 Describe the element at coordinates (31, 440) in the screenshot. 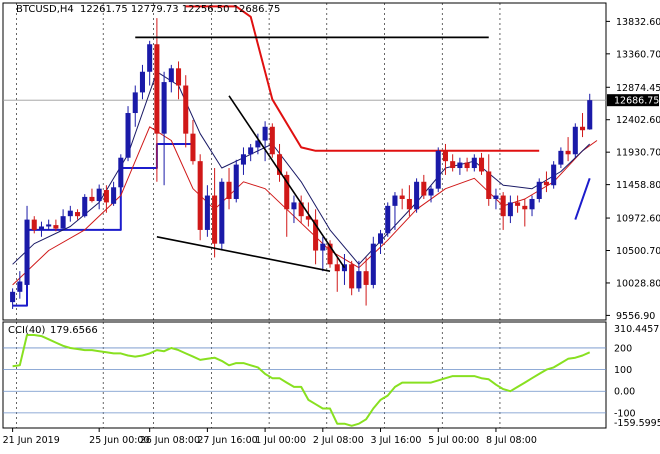

I see `time-axis-label: 21 Jun 2019` at that location.